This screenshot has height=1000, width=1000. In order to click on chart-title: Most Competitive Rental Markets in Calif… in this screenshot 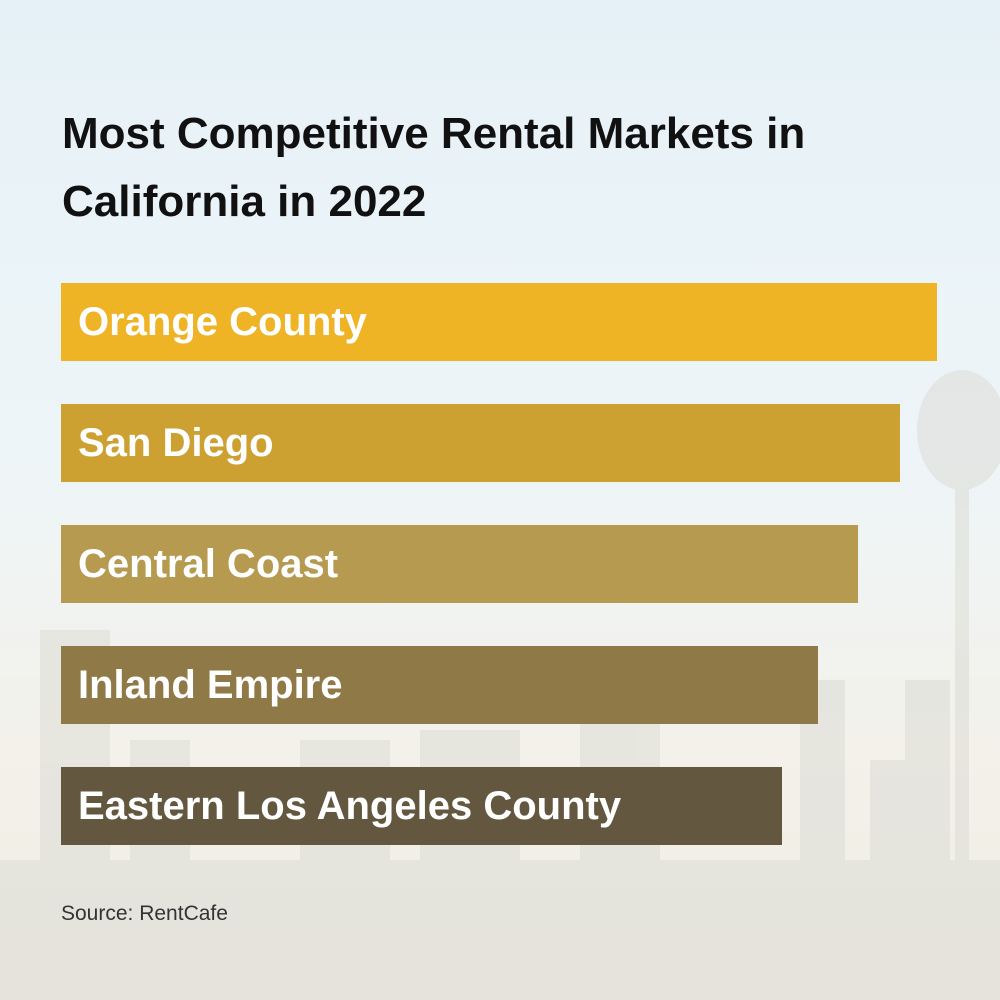, I will do `click(434, 167)`.